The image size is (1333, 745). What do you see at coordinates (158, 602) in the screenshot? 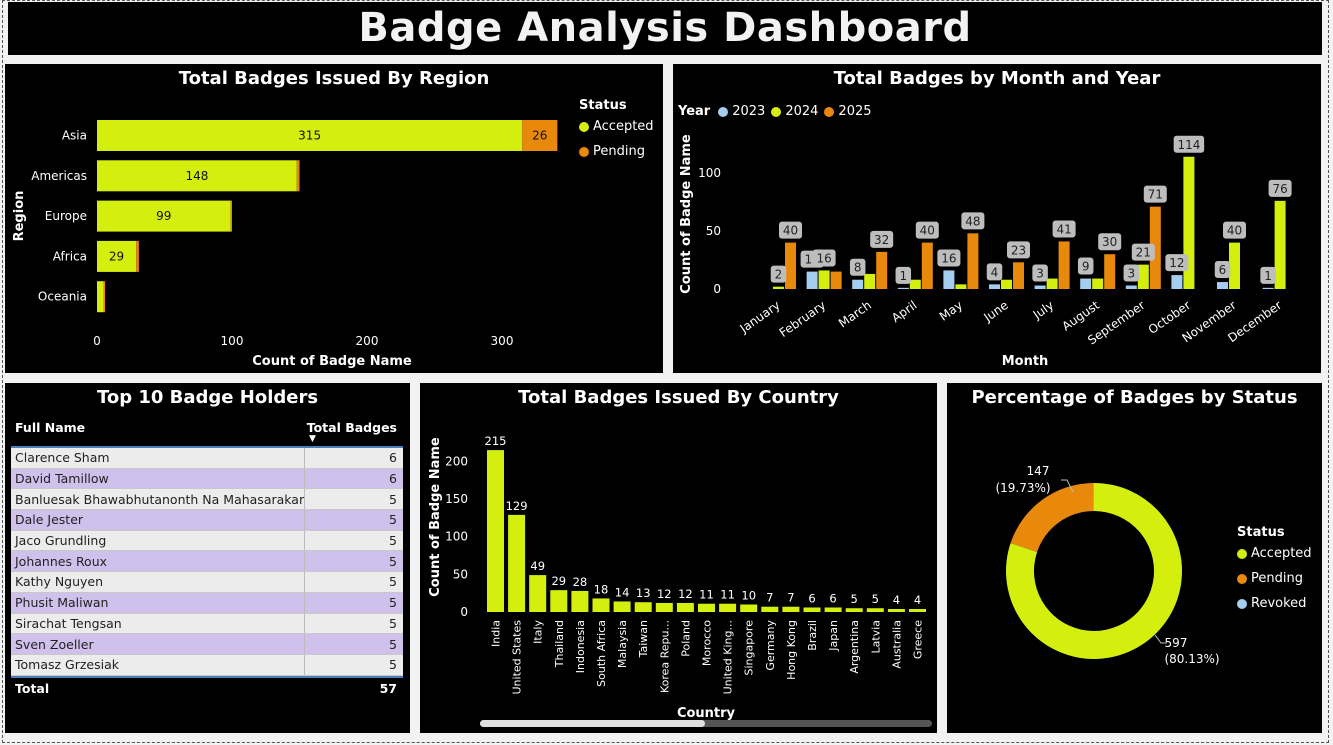
I see `cell-full-name: Phusit Maliwan` at bounding box center [158, 602].